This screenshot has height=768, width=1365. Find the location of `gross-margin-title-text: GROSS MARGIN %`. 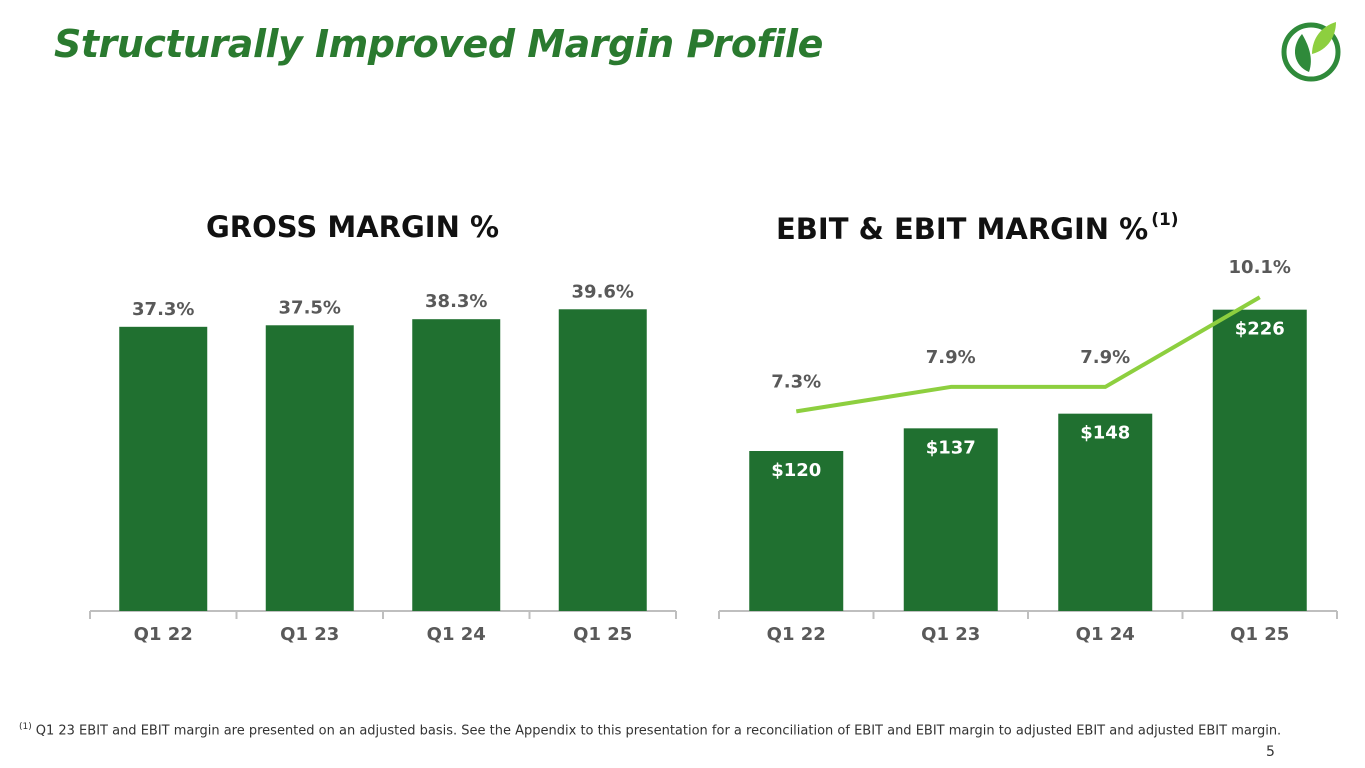

gross-margin-title-text: GROSS MARGIN % is located at coordinates (353, 227).